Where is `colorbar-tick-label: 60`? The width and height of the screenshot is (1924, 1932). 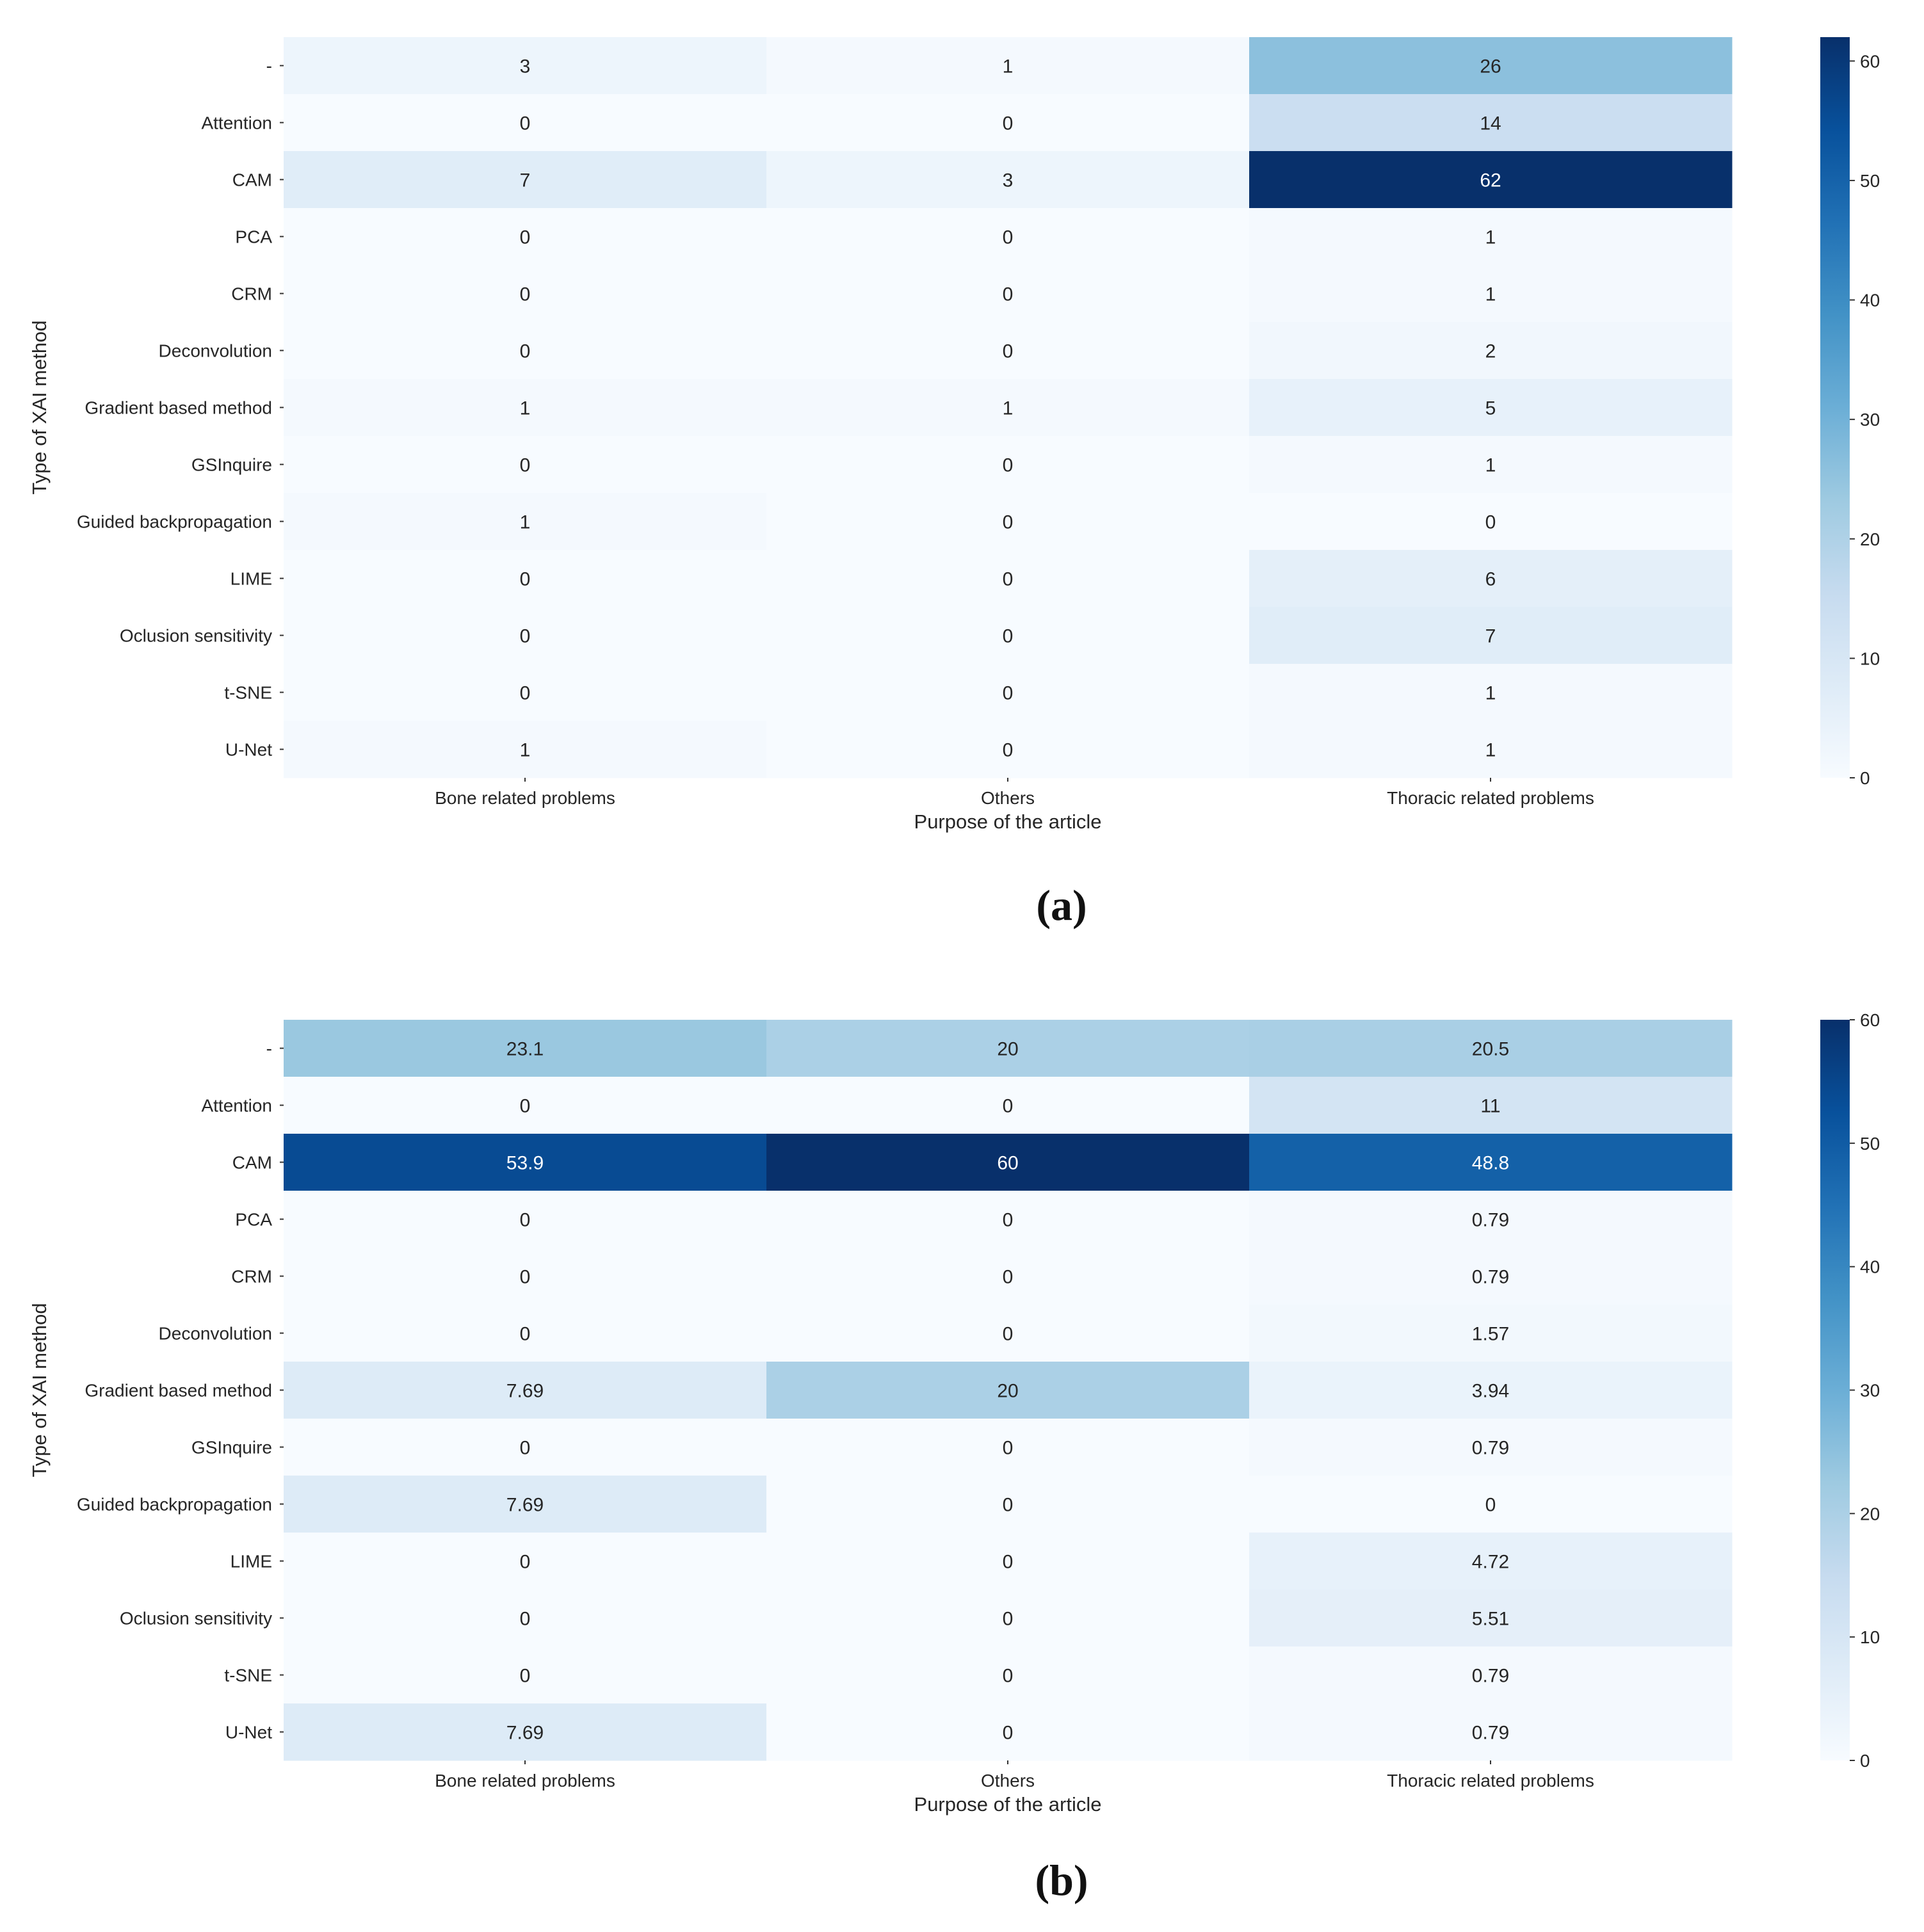 colorbar-tick-label: 60 is located at coordinates (1870, 61).